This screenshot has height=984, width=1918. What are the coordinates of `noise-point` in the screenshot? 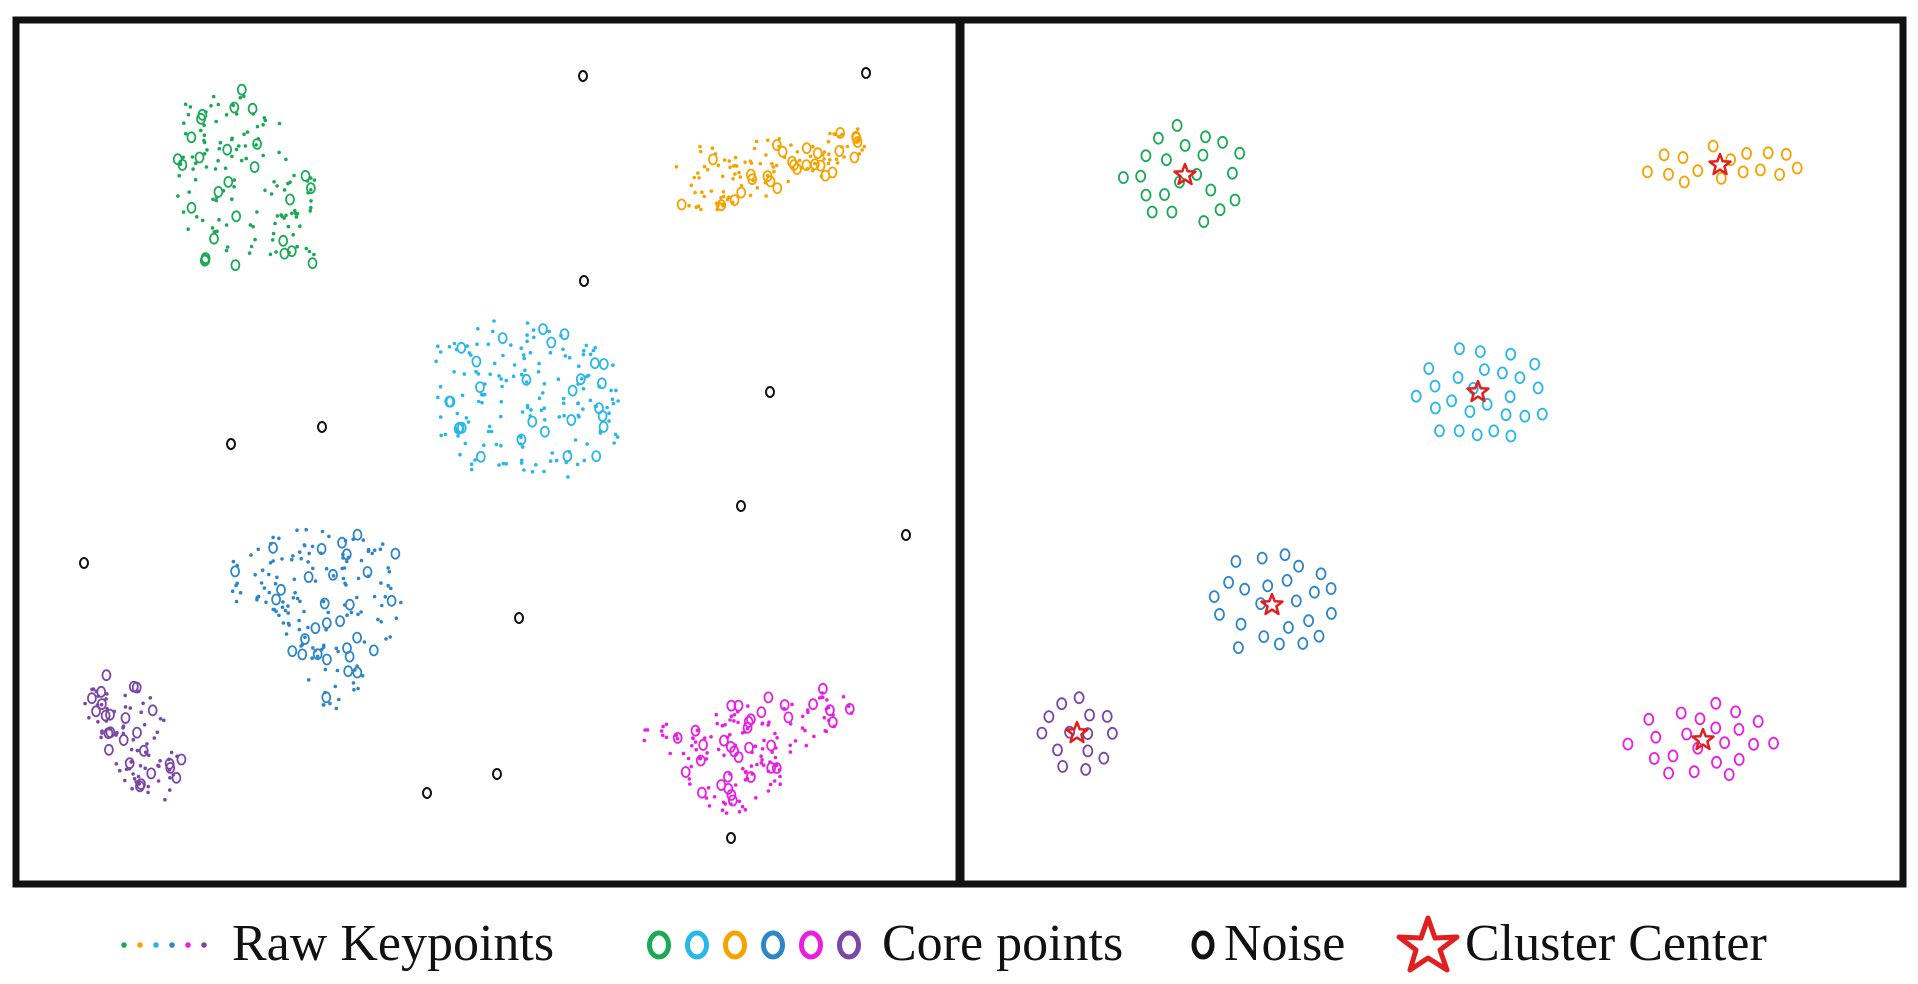 It's located at (497, 774).